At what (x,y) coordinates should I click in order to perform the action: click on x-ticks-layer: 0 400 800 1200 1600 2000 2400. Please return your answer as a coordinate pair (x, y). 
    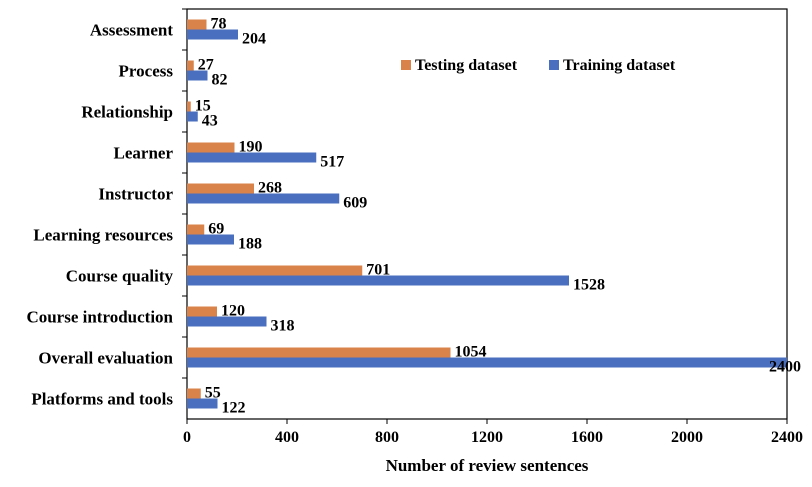
    Looking at the image, I should click on (493, 432).